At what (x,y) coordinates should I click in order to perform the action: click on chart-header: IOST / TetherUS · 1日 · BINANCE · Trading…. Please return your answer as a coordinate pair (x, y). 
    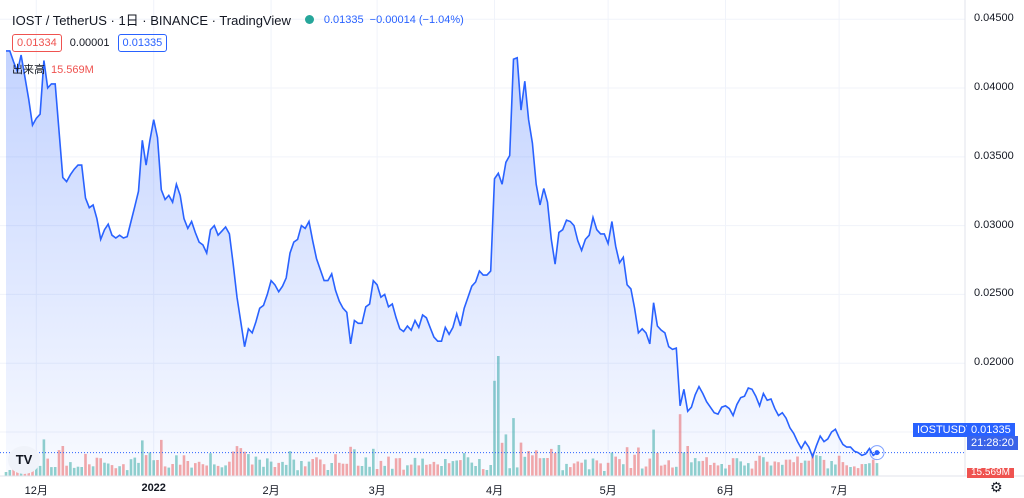
    Looking at the image, I should click on (238, 19).